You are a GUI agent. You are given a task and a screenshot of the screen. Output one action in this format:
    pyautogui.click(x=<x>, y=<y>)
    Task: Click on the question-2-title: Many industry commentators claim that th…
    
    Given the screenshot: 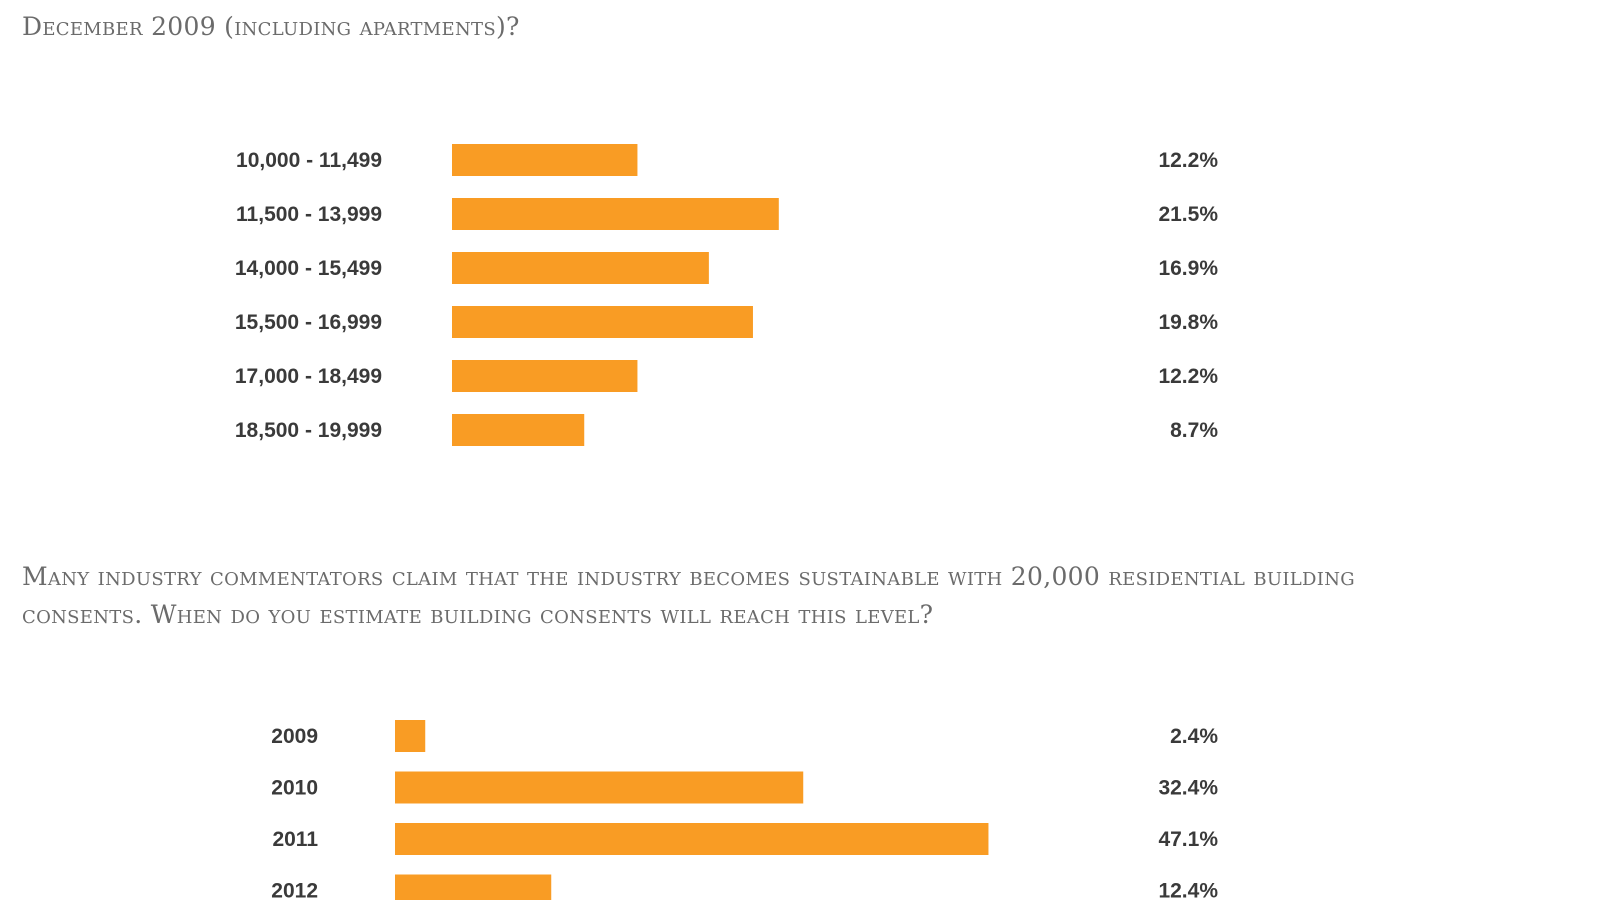 What is the action you would take?
    pyautogui.click(x=688, y=596)
    